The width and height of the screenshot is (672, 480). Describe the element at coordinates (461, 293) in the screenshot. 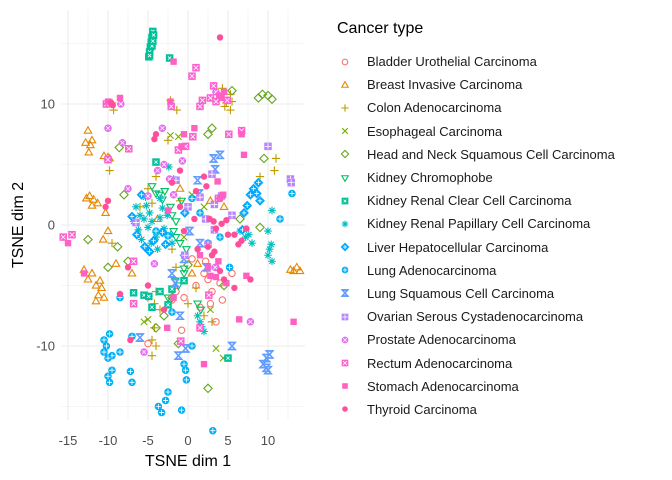

I see `legend-label: Lung Squamous Cell Carcinoma` at that location.